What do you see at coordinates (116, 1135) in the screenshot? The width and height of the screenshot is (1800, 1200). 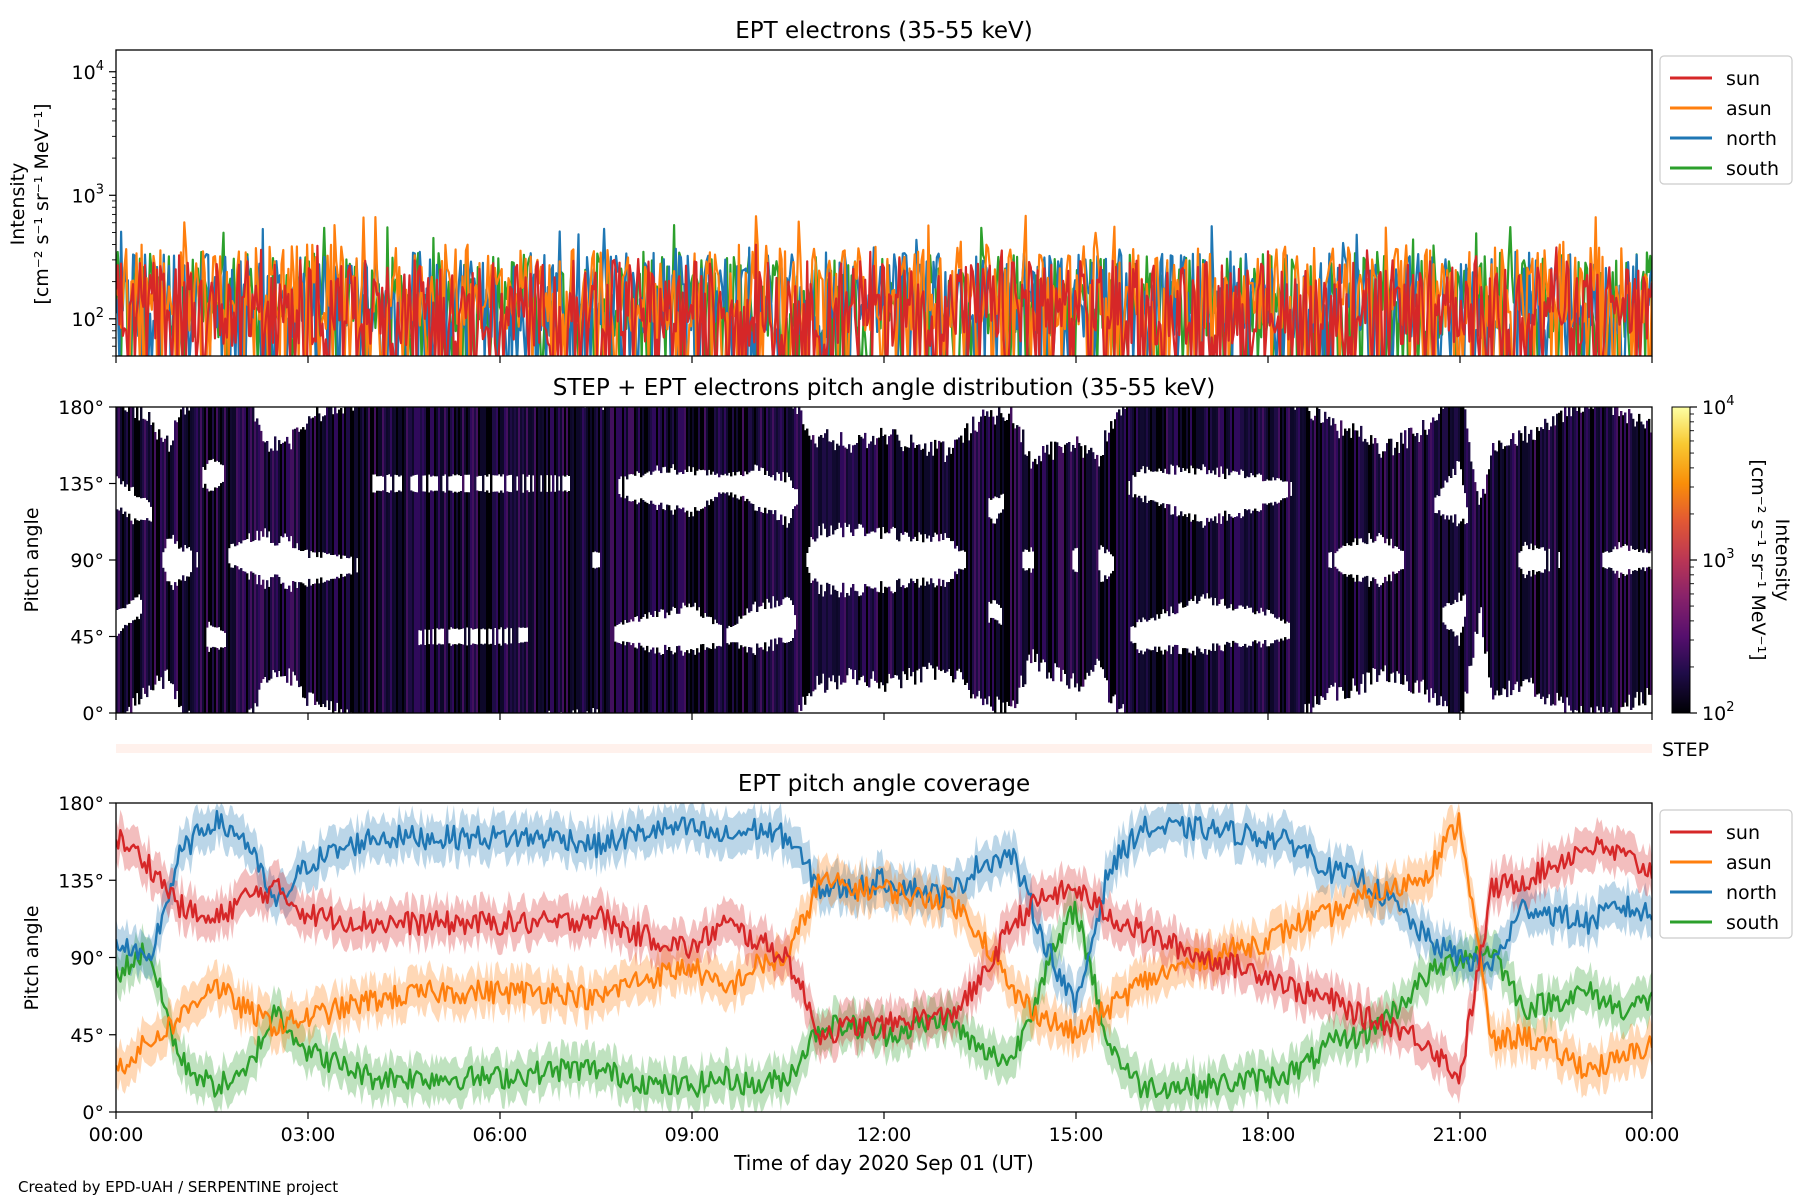 I see `x-tick-label: 00:00` at bounding box center [116, 1135].